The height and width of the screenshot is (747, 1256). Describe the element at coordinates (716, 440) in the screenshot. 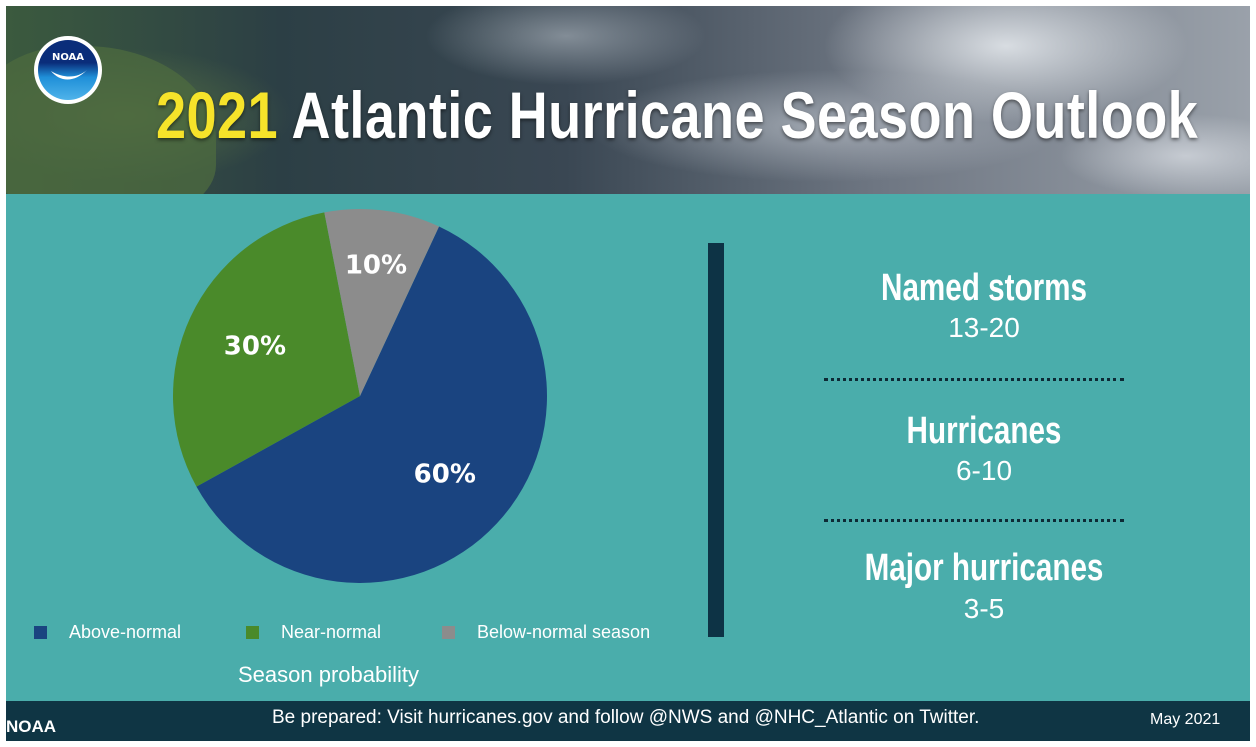

I see `vertical-divider` at that location.